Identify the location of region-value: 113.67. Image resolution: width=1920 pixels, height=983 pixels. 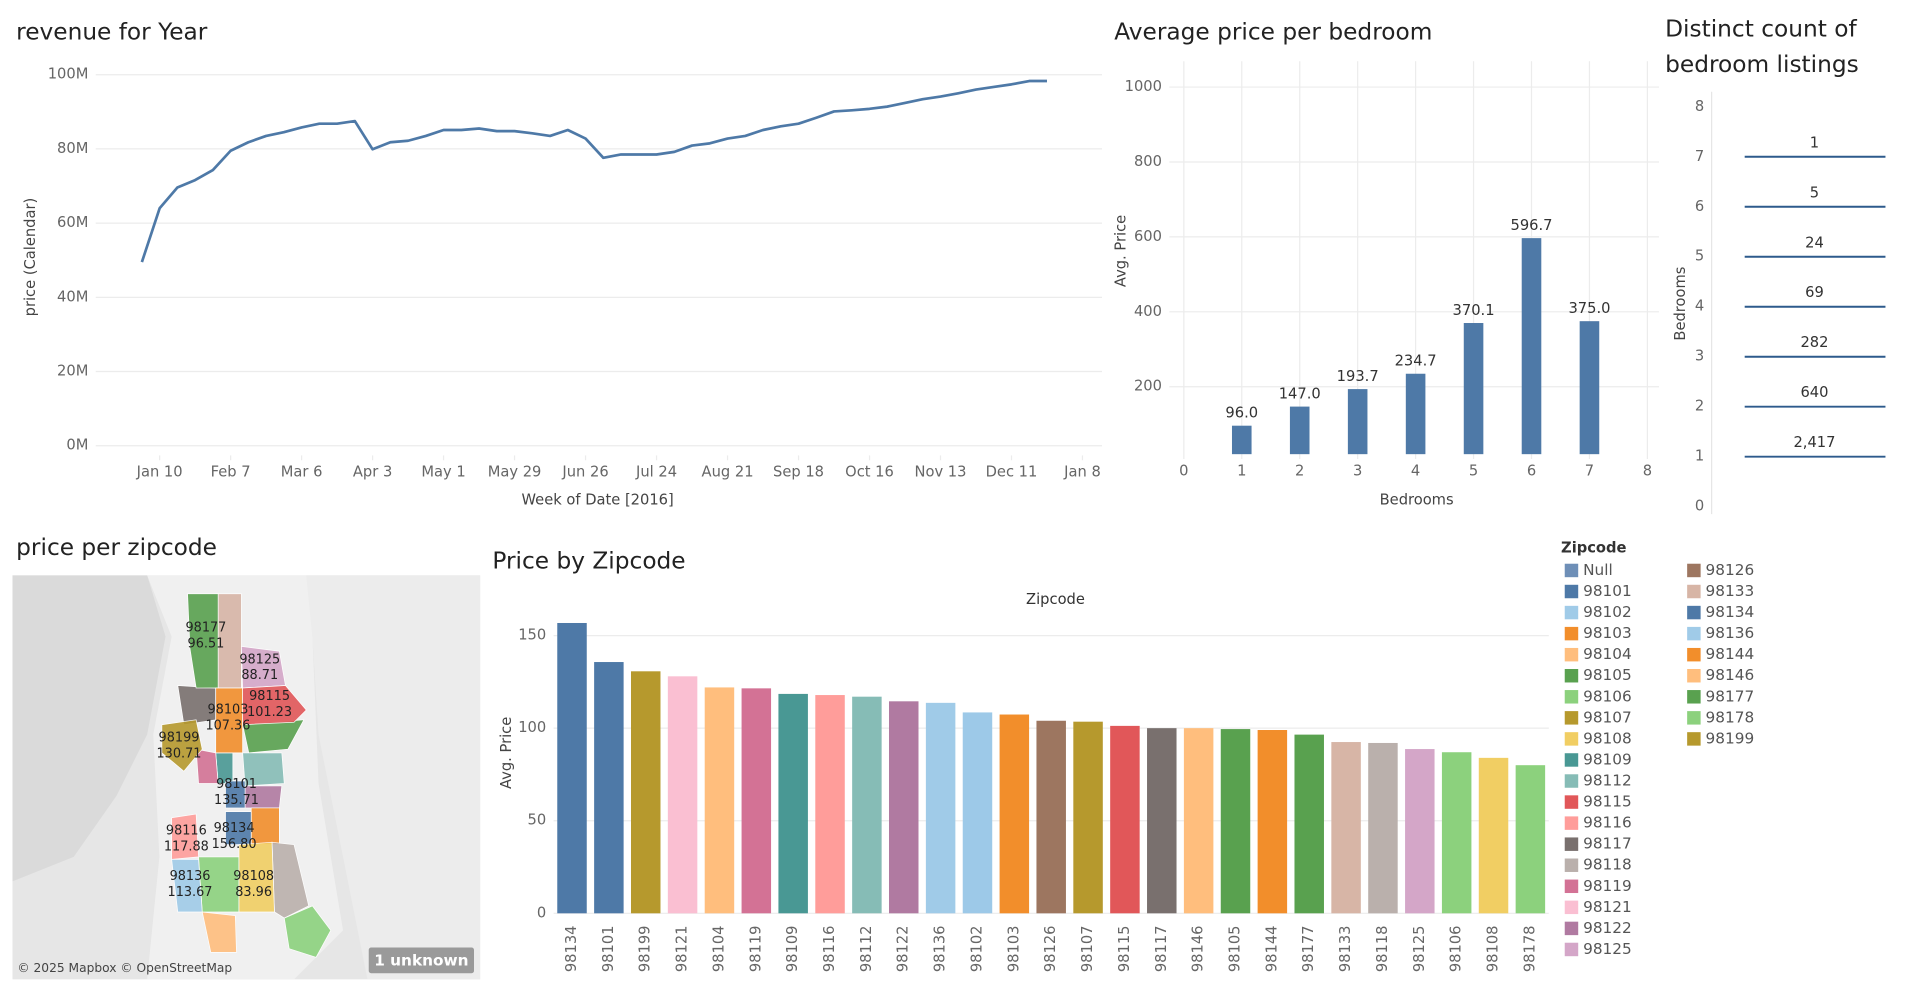
(190, 892).